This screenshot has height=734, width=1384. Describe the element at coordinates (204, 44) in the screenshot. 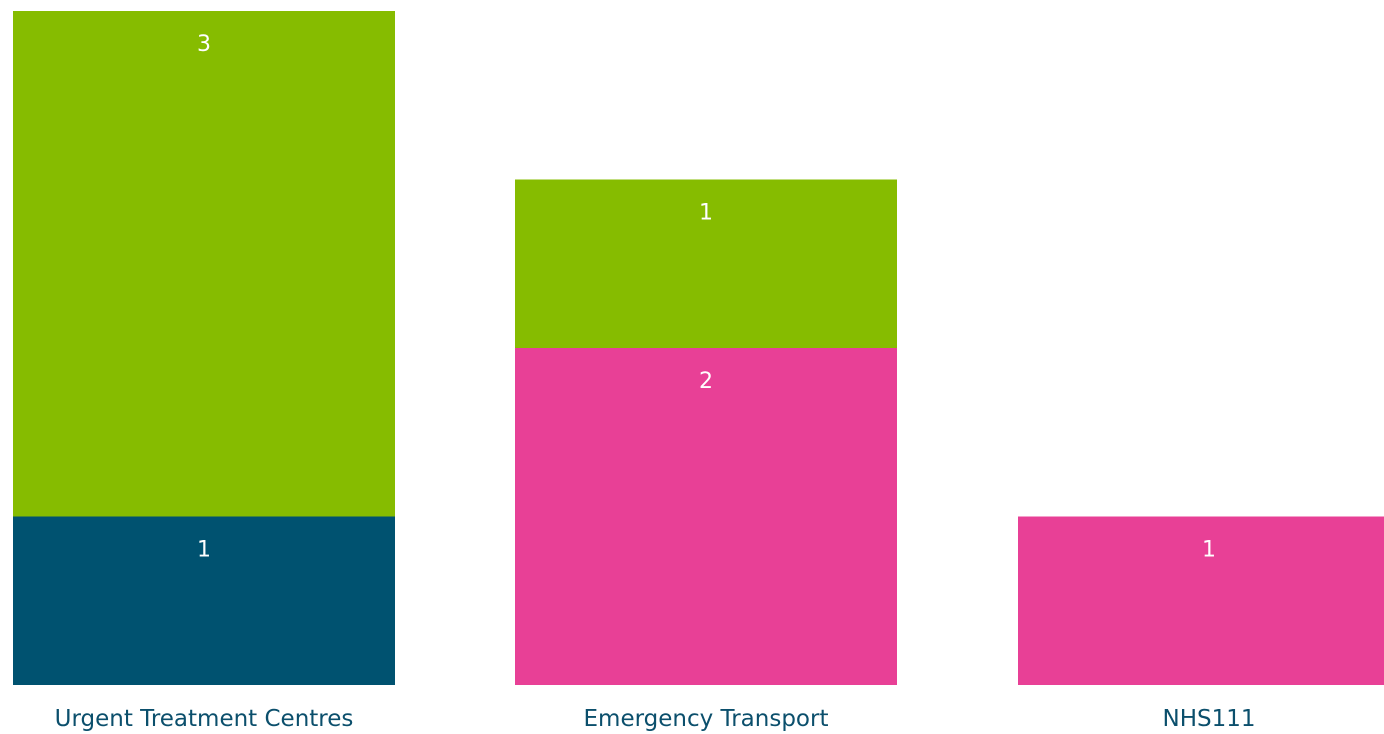

I see `data-label: 3` at that location.